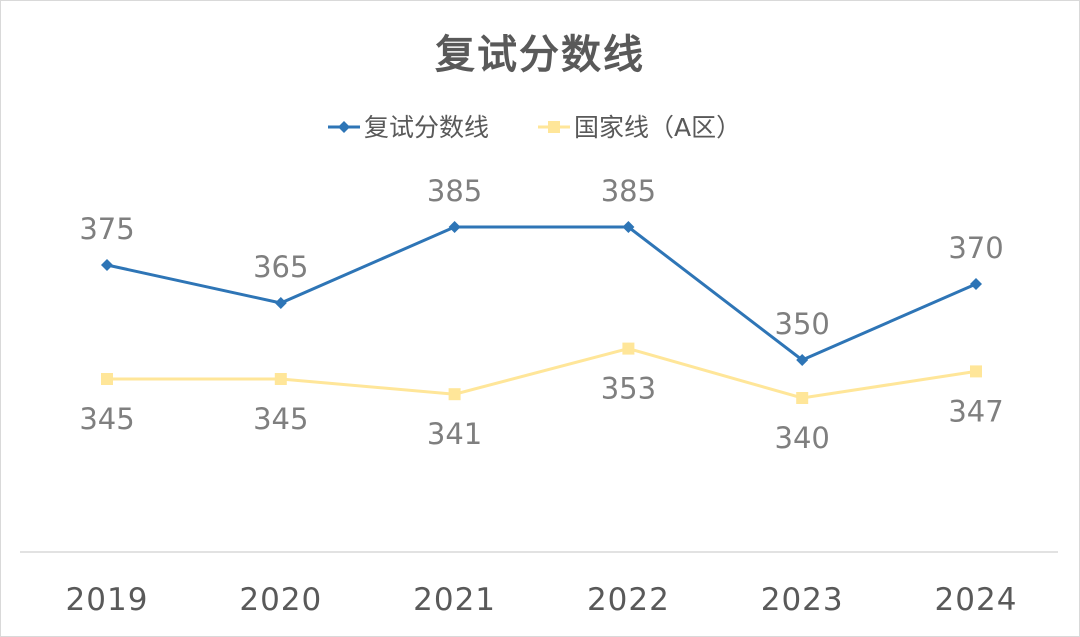 The width and height of the screenshot is (1080, 637). I want to click on legend-label-2: 国家线（A区）, so click(657, 127).